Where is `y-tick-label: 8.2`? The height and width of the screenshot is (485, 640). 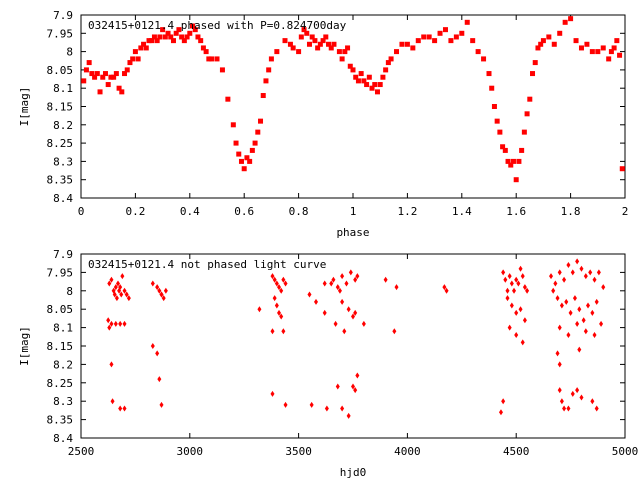
y-tick-label: 8.2 is located at coordinates (63, 125).